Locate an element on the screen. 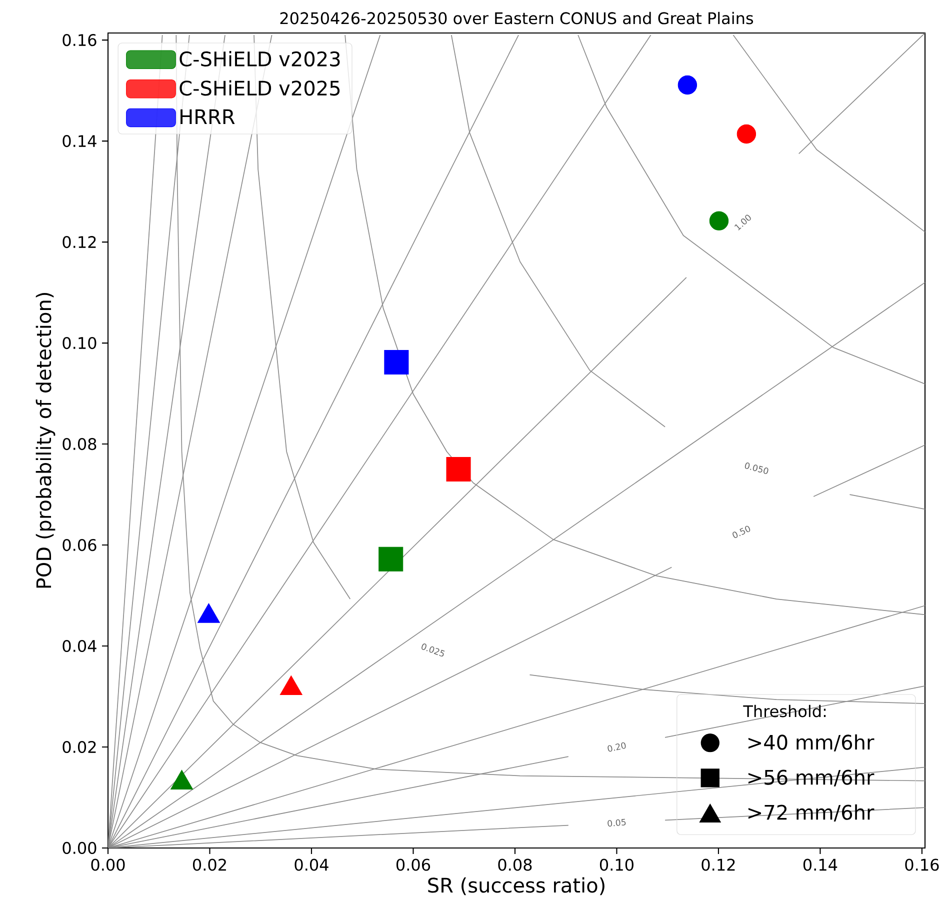 This screenshot has width=947, height=916. legend-title: Threshold: is located at coordinates (784, 711).